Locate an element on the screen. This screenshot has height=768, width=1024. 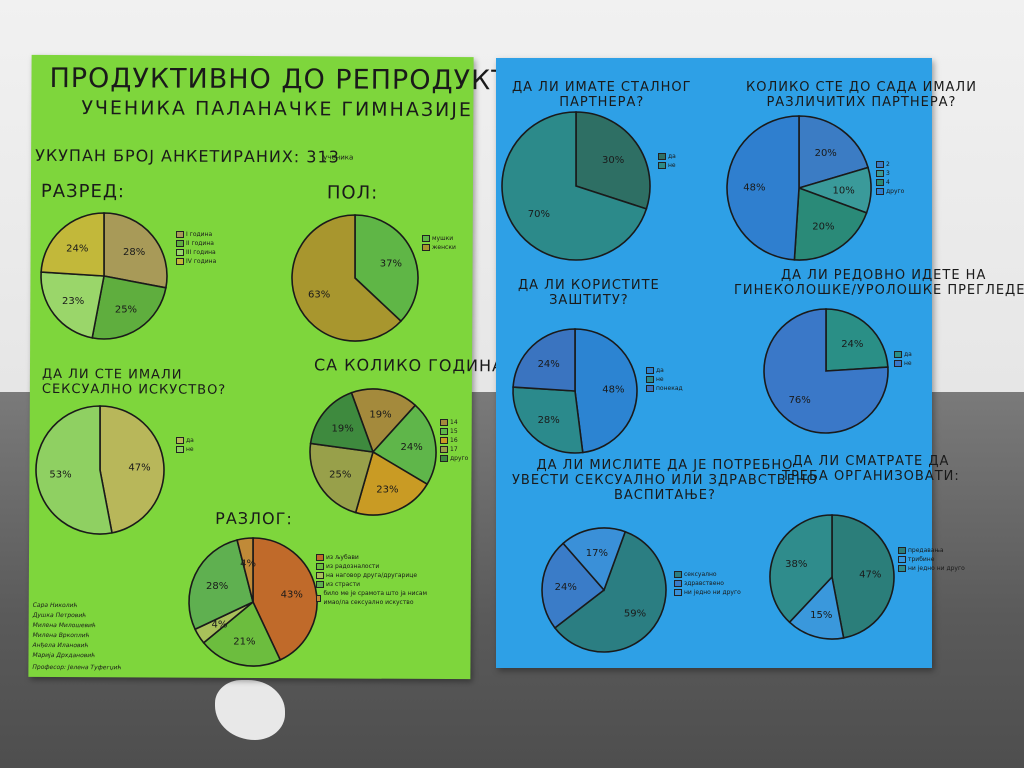
slice-label: 15% is located at coordinates (821, 615).